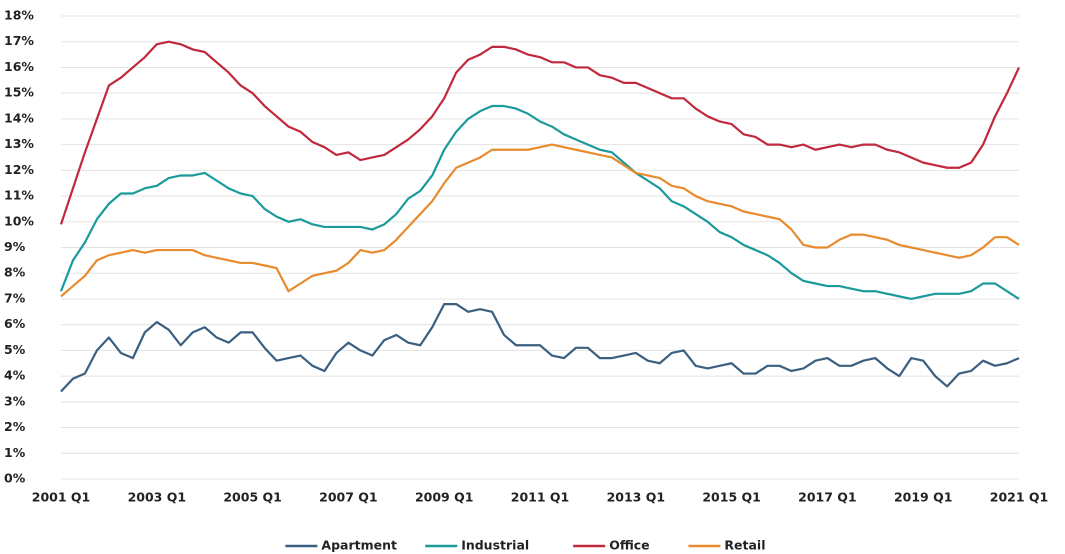  What do you see at coordinates (15, 452) in the screenshot?
I see `y-tick-label: 1%` at bounding box center [15, 452].